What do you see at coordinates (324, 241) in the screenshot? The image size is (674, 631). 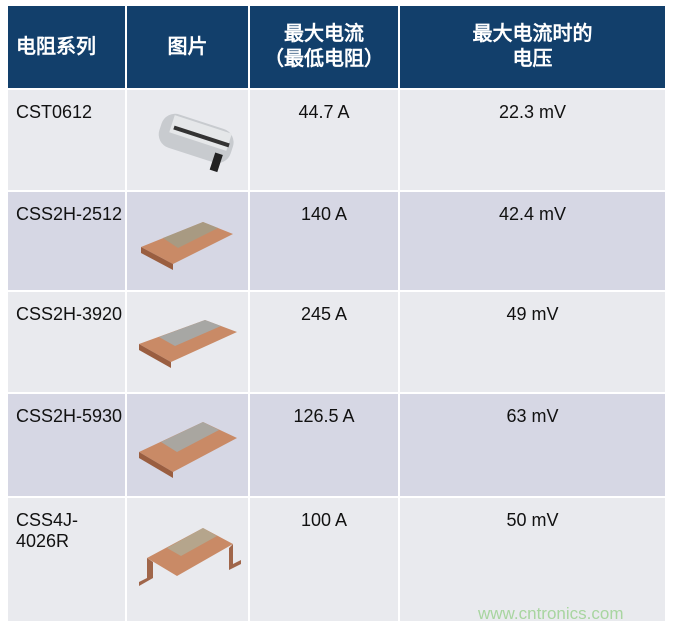 I see `current-cell: 140 A` at bounding box center [324, 241].